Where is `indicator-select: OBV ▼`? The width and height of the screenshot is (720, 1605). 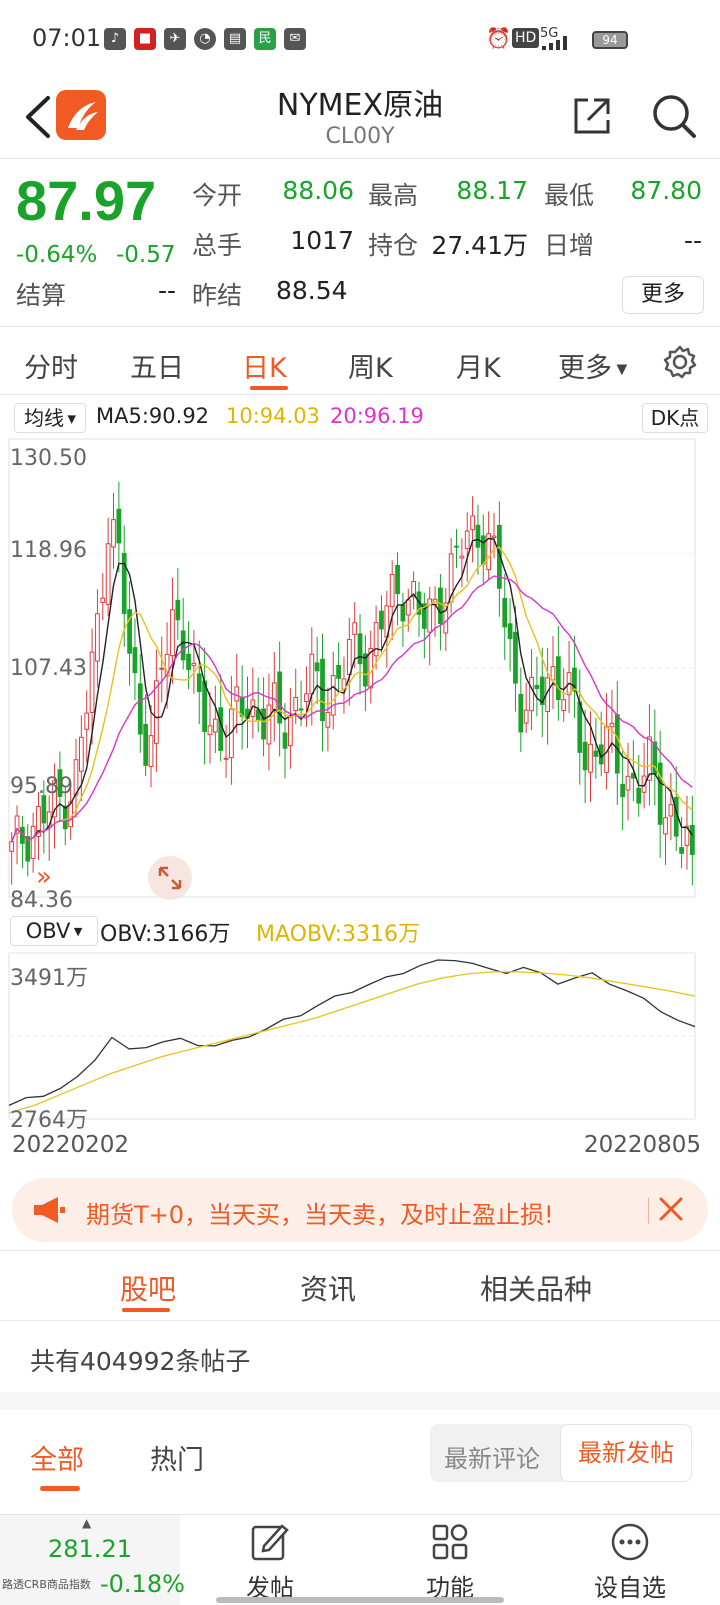 indicator-select: OBV ▼ is located at coordinates (54, 931).